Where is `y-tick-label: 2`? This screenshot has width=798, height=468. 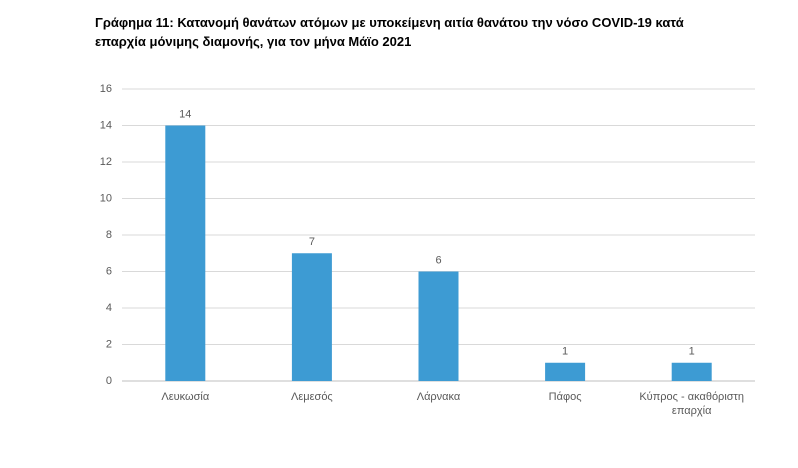
y-tick-label: 2 is located at coordinates (109, 344).